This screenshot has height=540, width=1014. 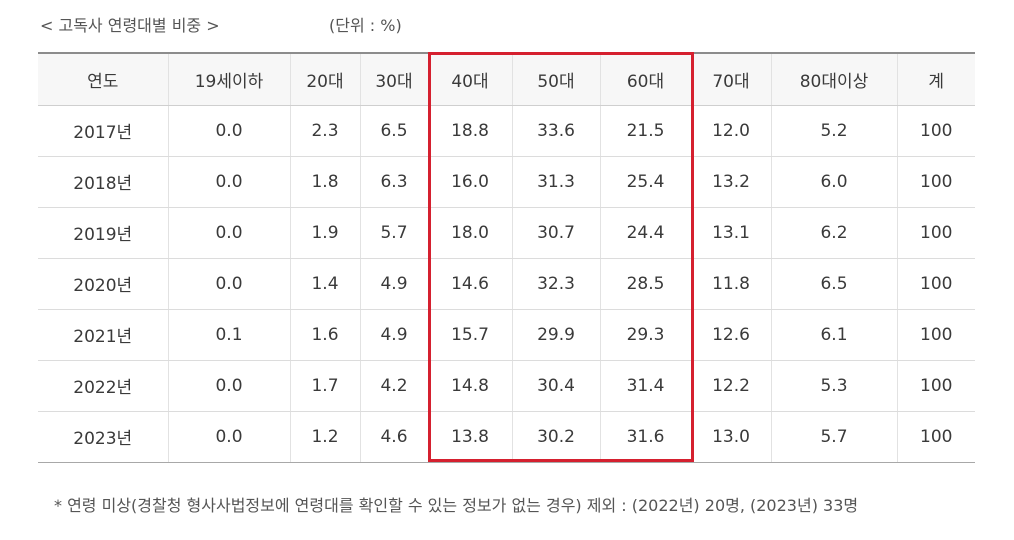 I want to click on header-row: 연도 19세이하 20대 30대 40대 50대 60대 70대 80대이상 계, so click(x=506, y=79).